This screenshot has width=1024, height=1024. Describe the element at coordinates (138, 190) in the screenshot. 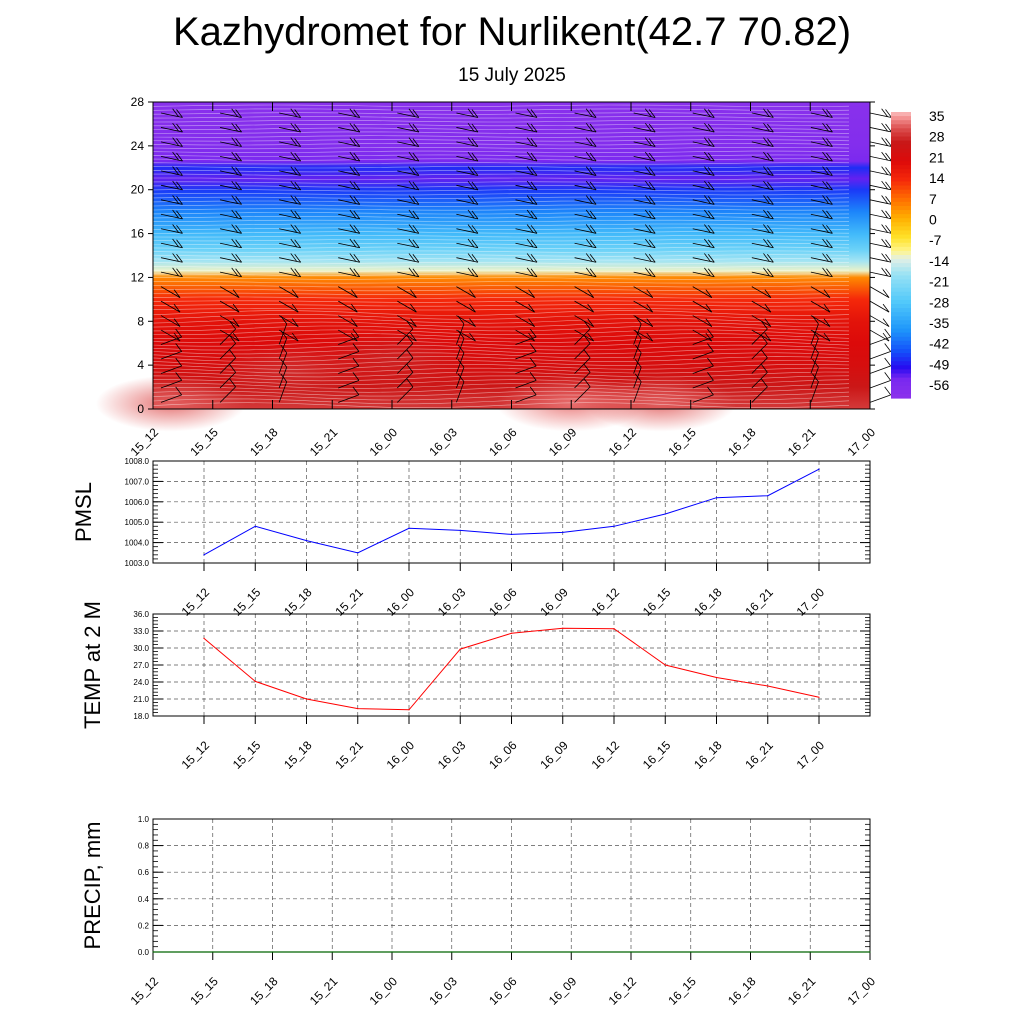

I see `y-tick-label: 20` at that location.